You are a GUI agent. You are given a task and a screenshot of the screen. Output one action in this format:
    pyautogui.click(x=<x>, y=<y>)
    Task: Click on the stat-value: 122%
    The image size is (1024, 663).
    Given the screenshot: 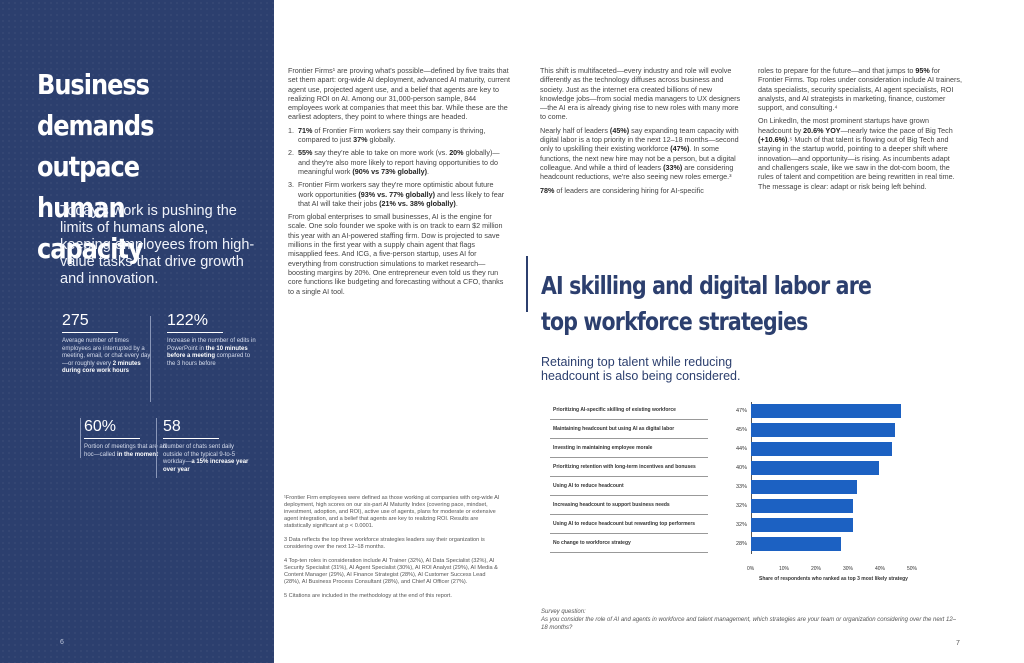 What is the action you would take?
    pyautogui.click(x=195, y=322)
    